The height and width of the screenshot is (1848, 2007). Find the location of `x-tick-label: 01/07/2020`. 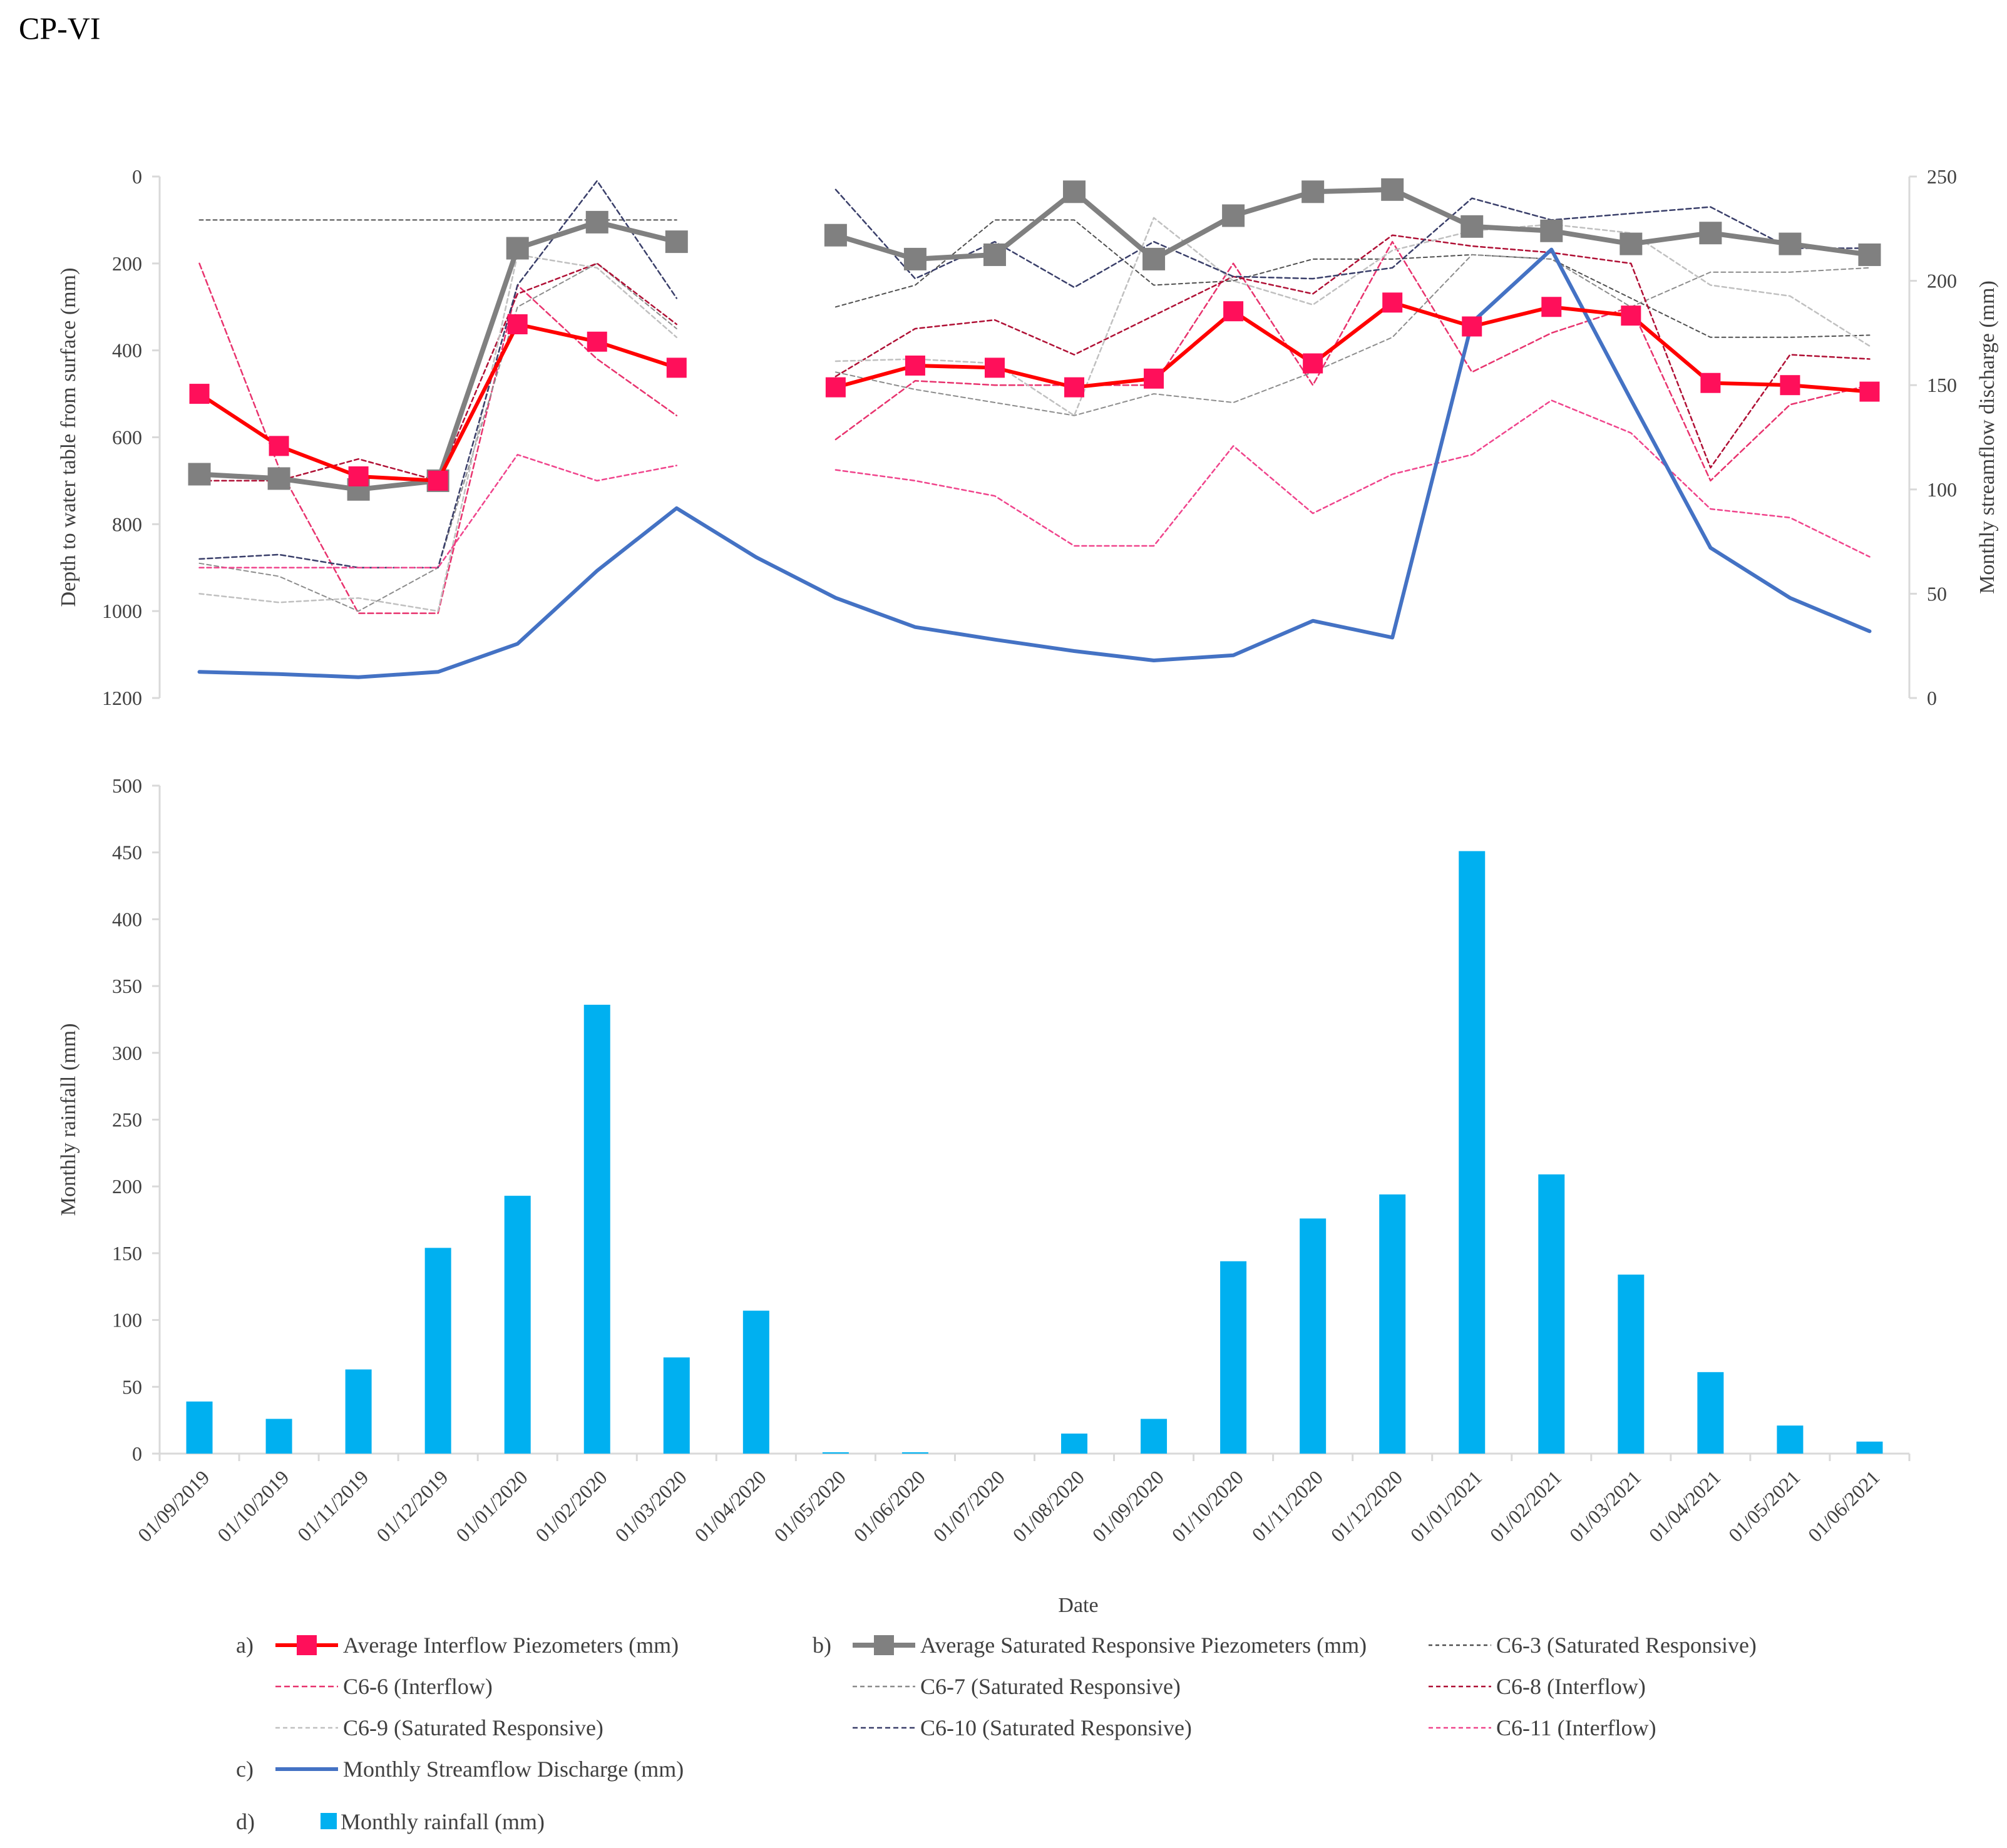

x-tick-label: 01/07/2020 is located at coordinates (968, 1506).